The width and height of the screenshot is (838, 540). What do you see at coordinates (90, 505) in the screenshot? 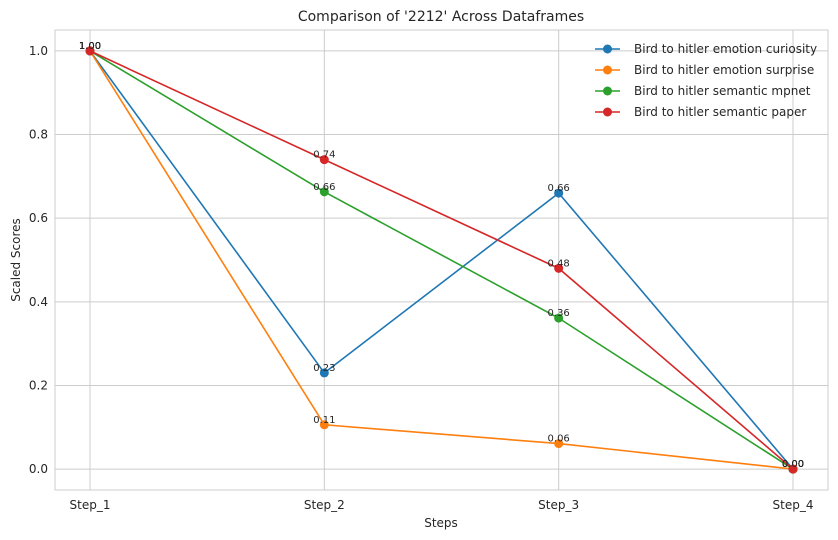
I see `x-tick-label: Step_1` at bounding box center [90, 505].